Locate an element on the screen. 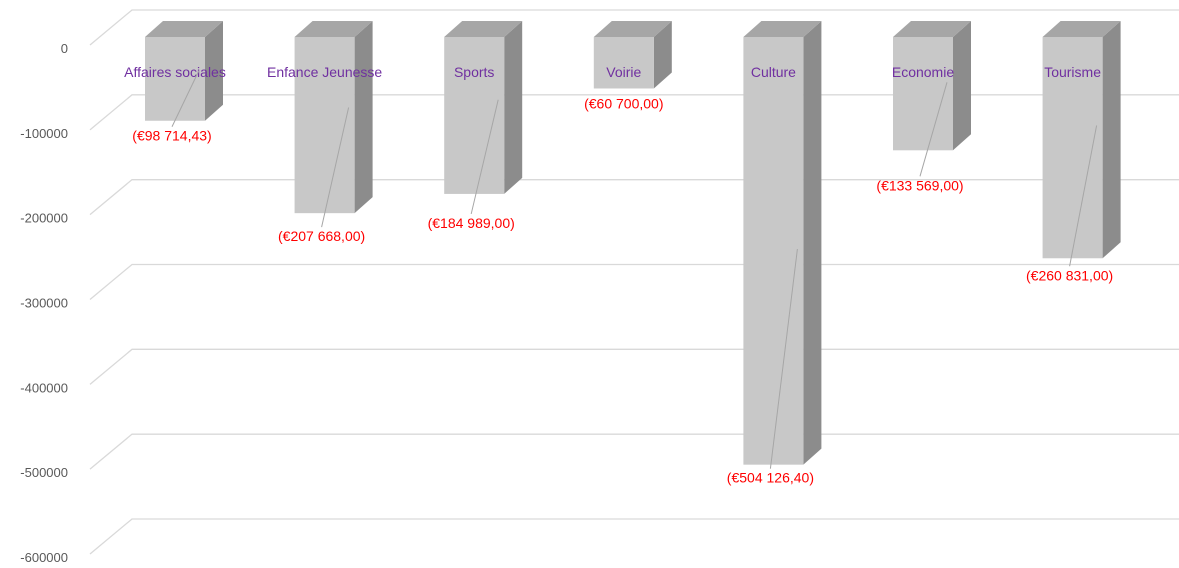 This screenshot has height=568, width=1179. data-label: (€98 714,43) is located at coordinates (171, 136).